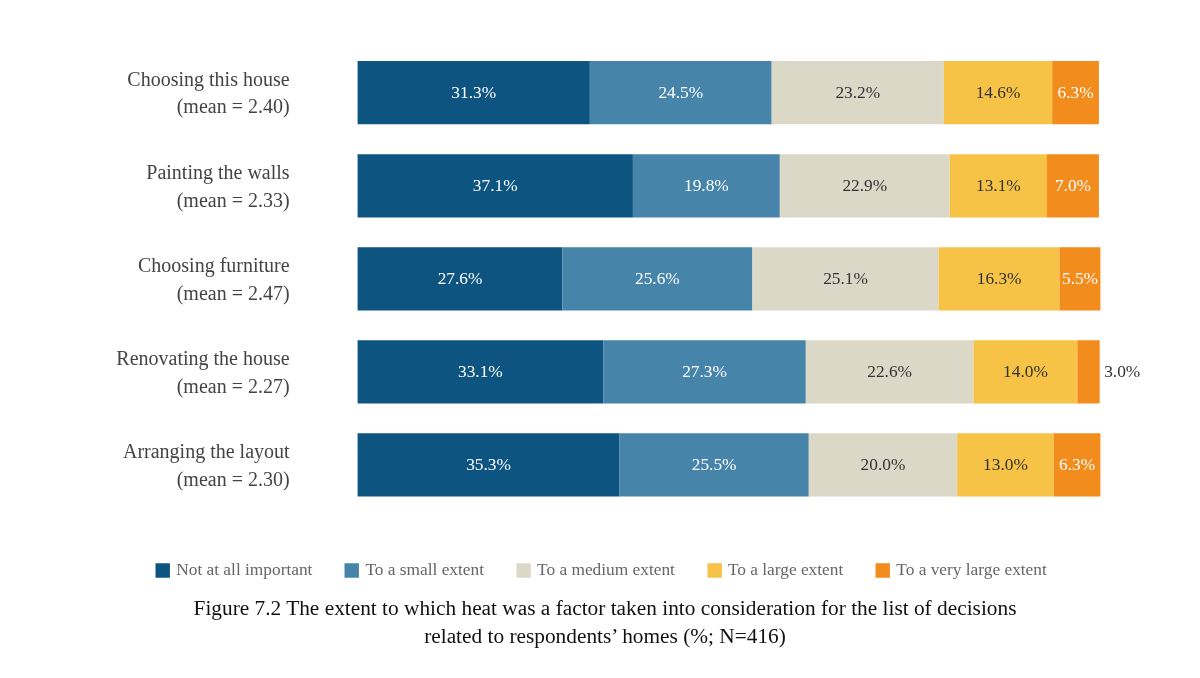  I want to click on legend-label: To a small extent, so click(425, 570).